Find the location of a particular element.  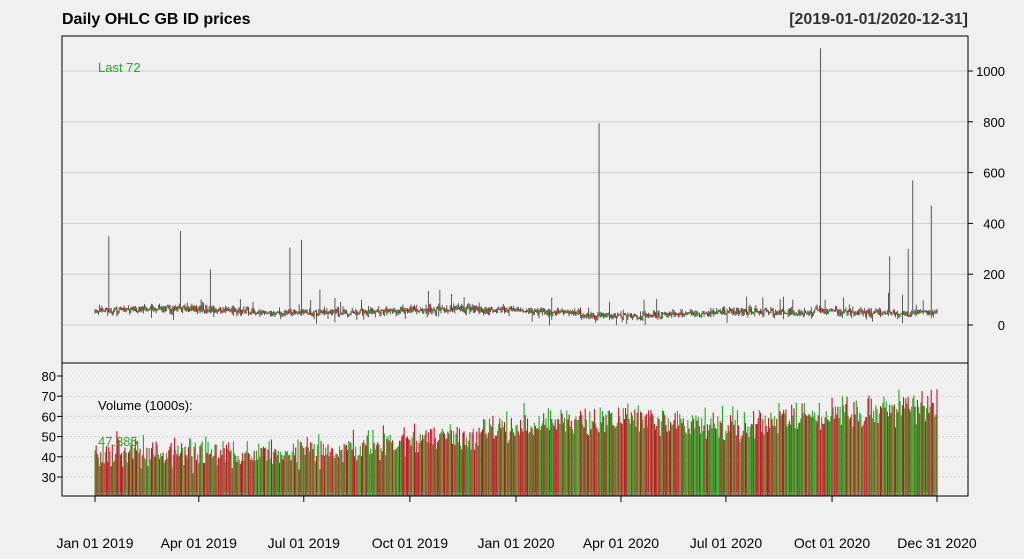

last-price-label: Last 72 is located at coordinates (119, 67).